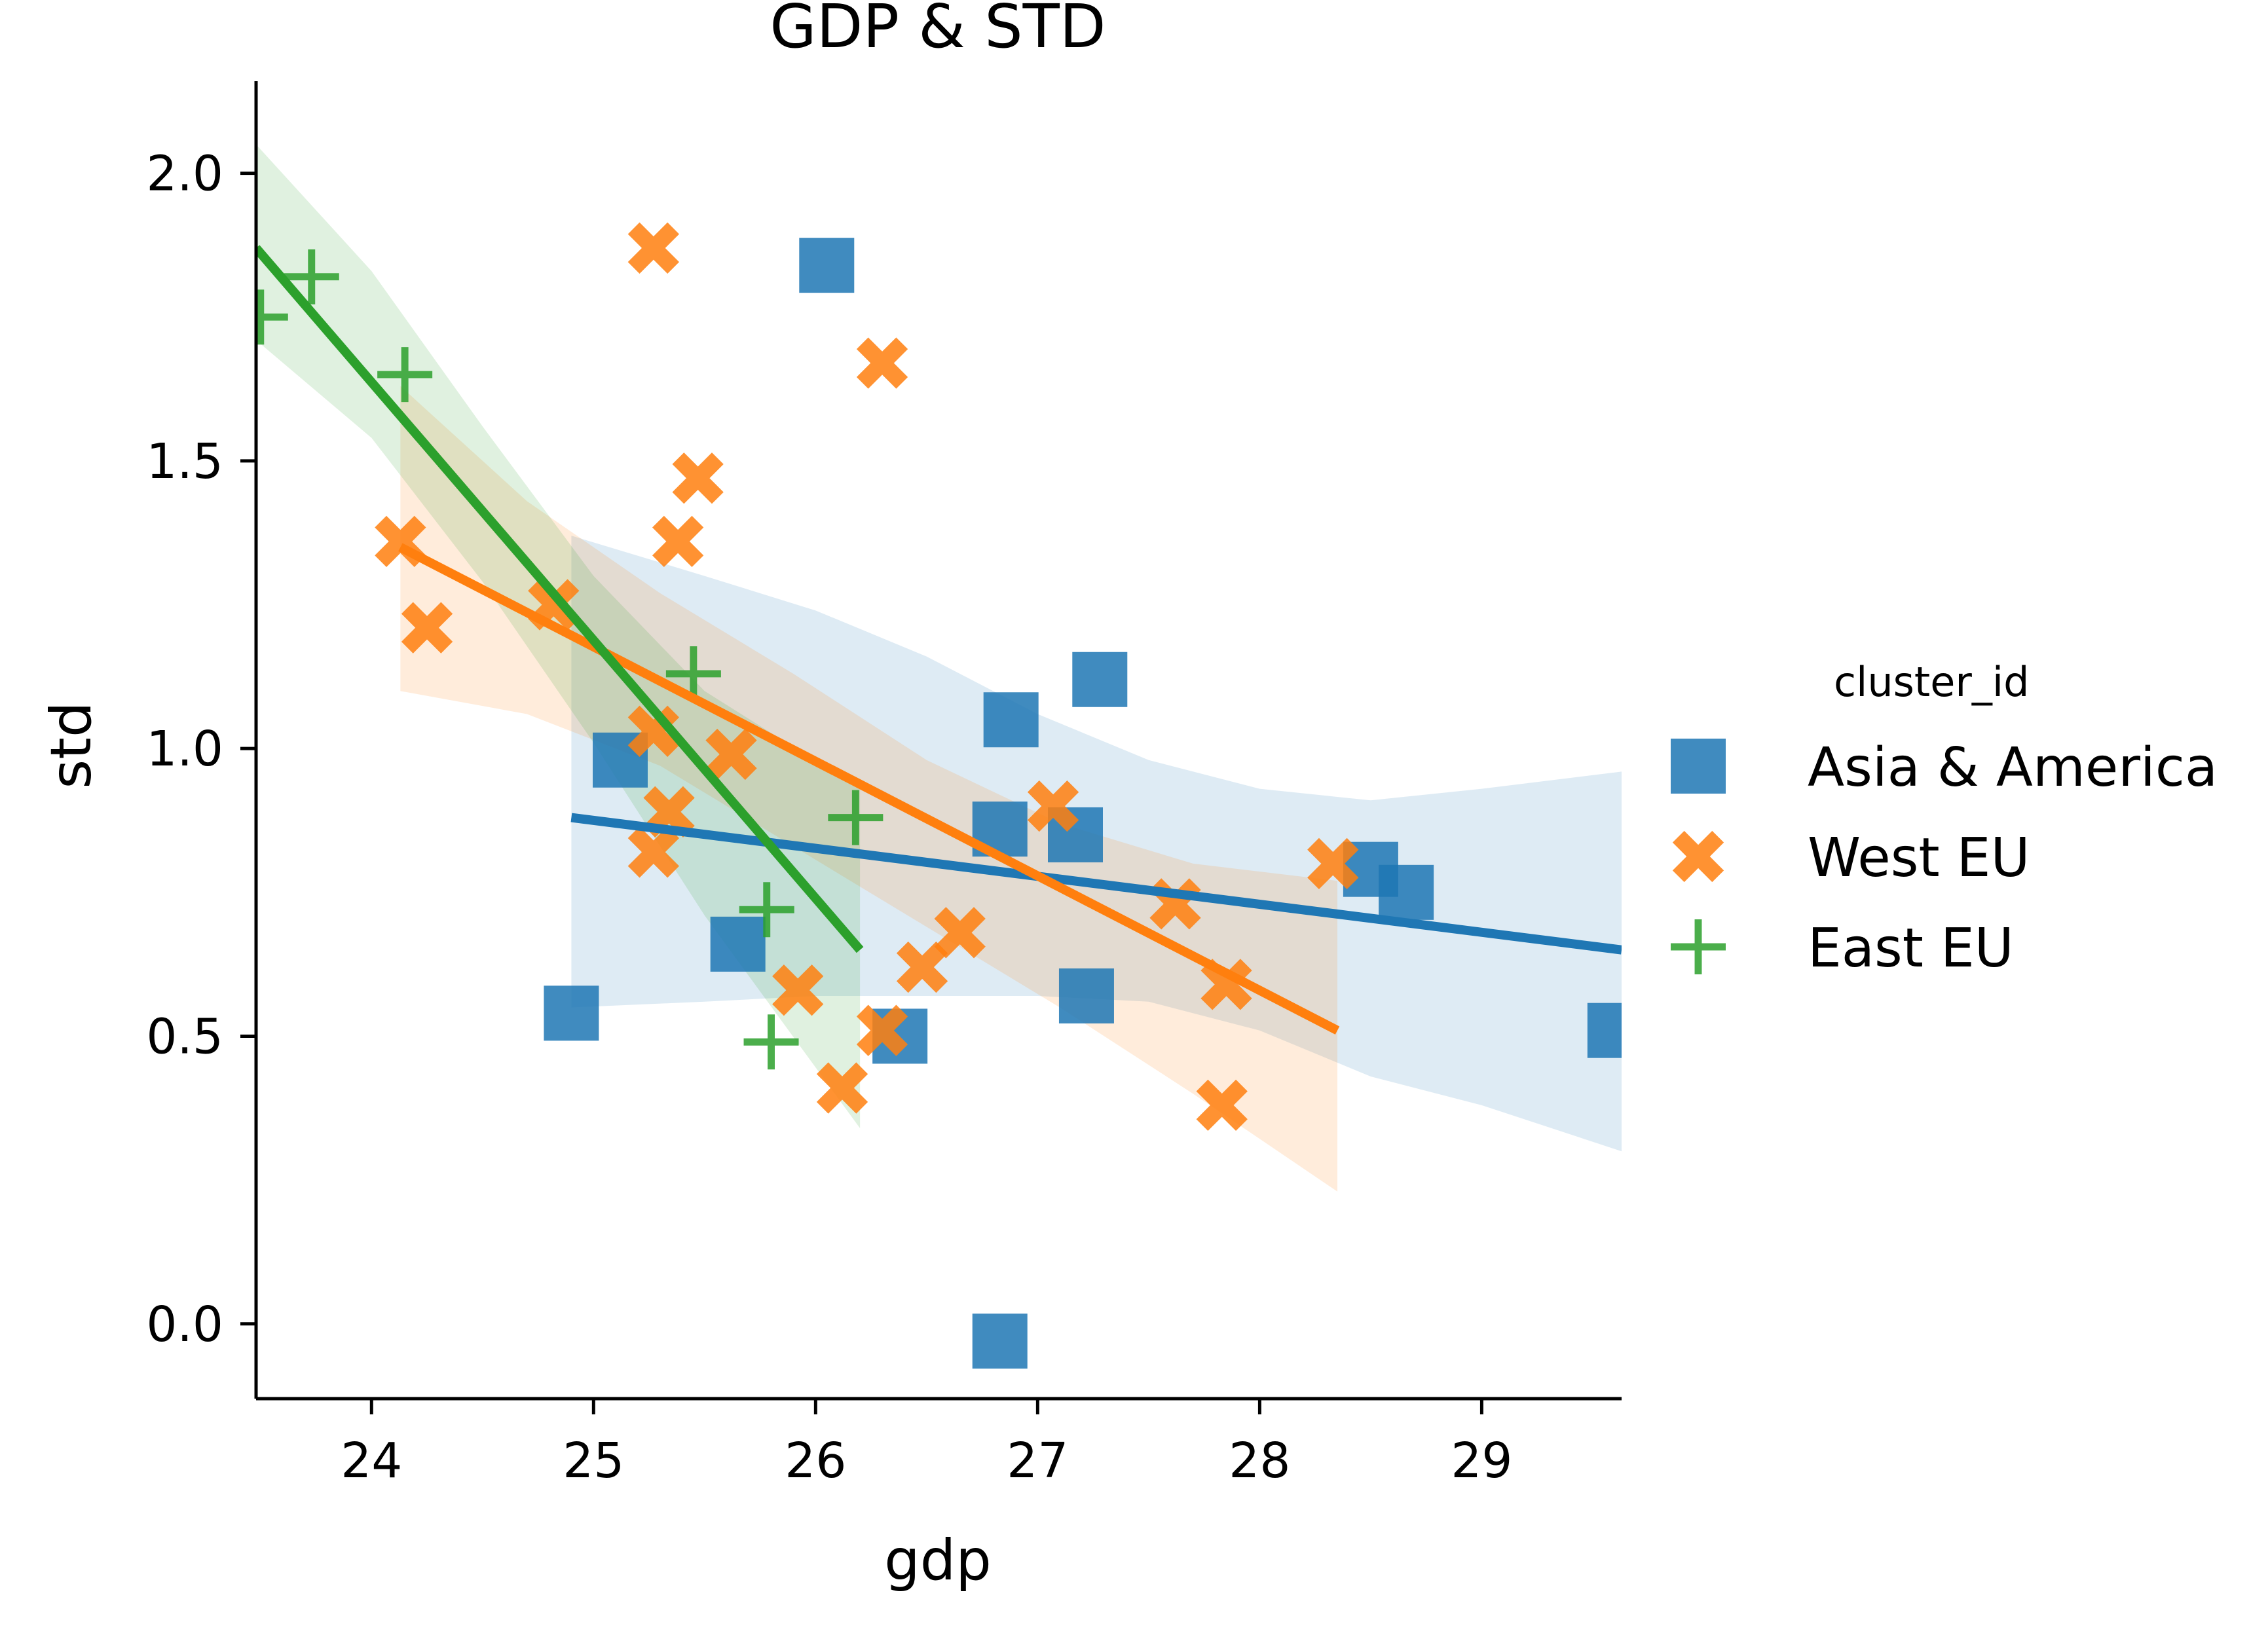  What do you see at coordinates (1037, 1461) in the screenshot?
I see `x-tick-label: 27` at bounding box center [1037, 1461].